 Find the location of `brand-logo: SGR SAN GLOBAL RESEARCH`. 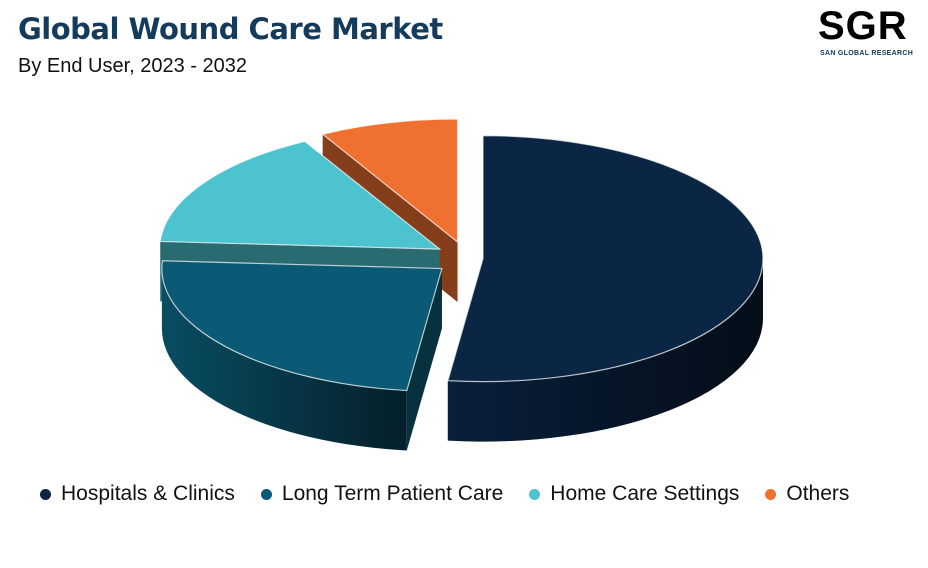

brand-logo: SGR SAN GLOBAL RESEARCH is located at coordinates (870, 36).